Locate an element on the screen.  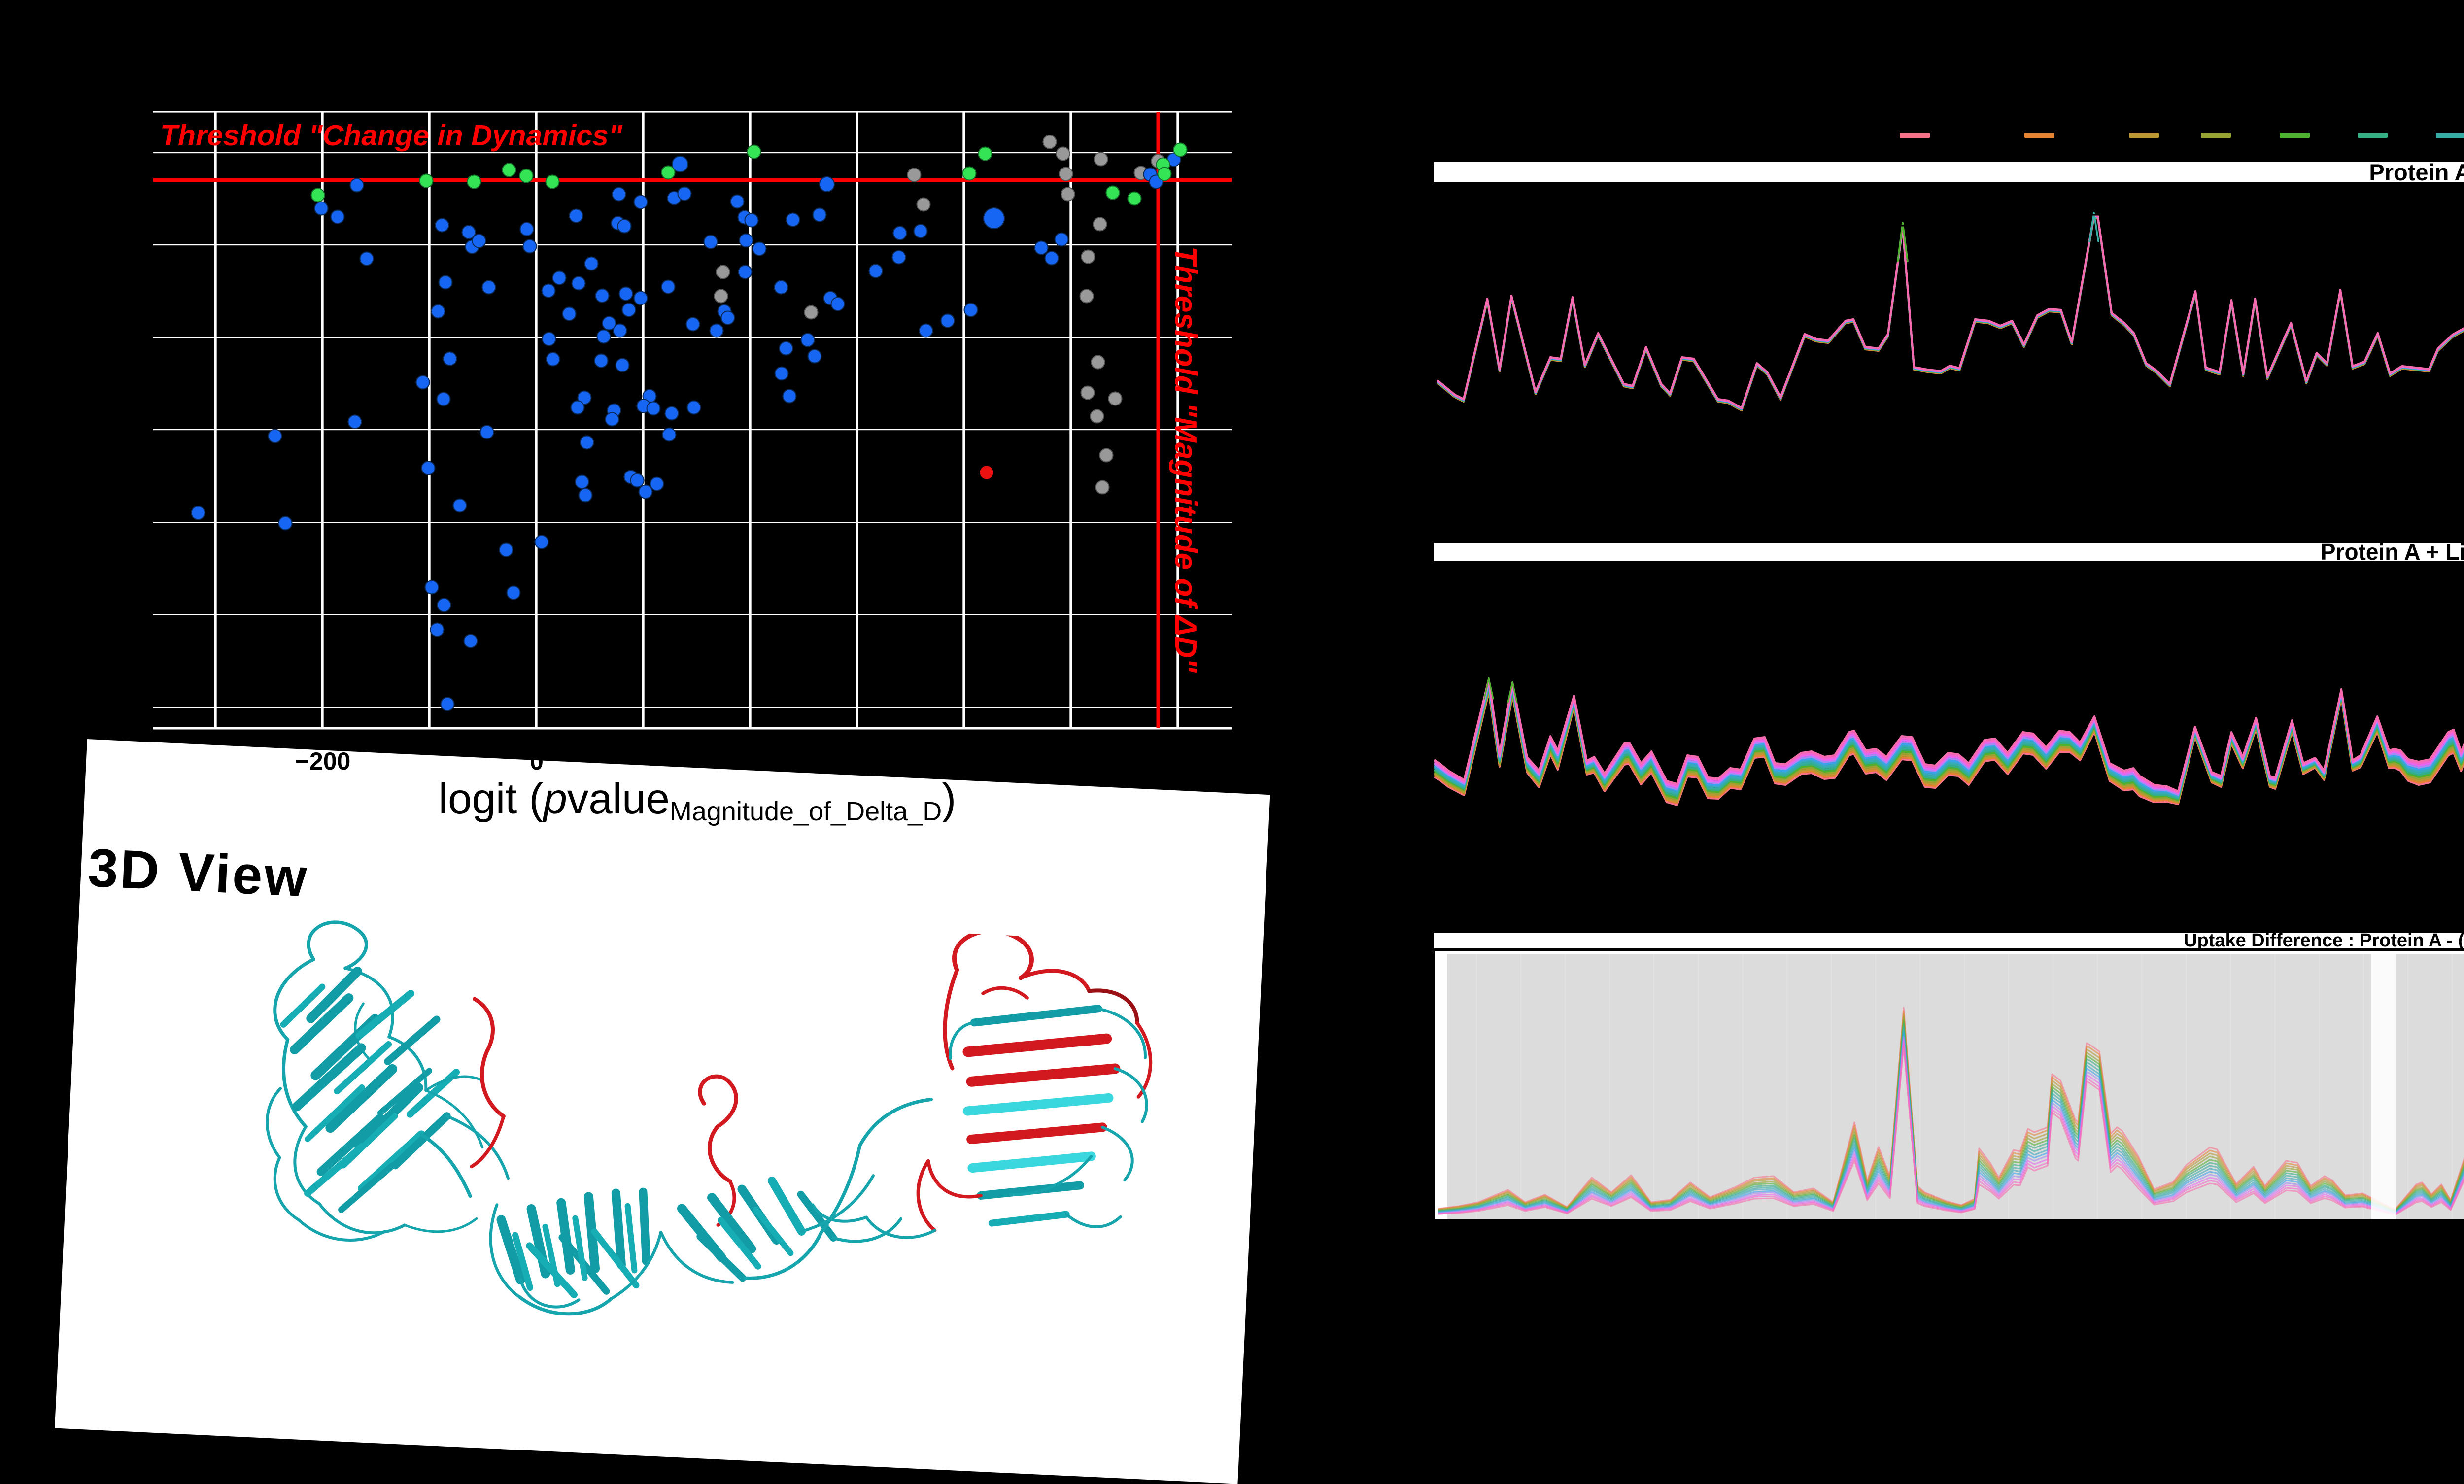
svg-text: Protein A is located at coordinates (2416, 172).